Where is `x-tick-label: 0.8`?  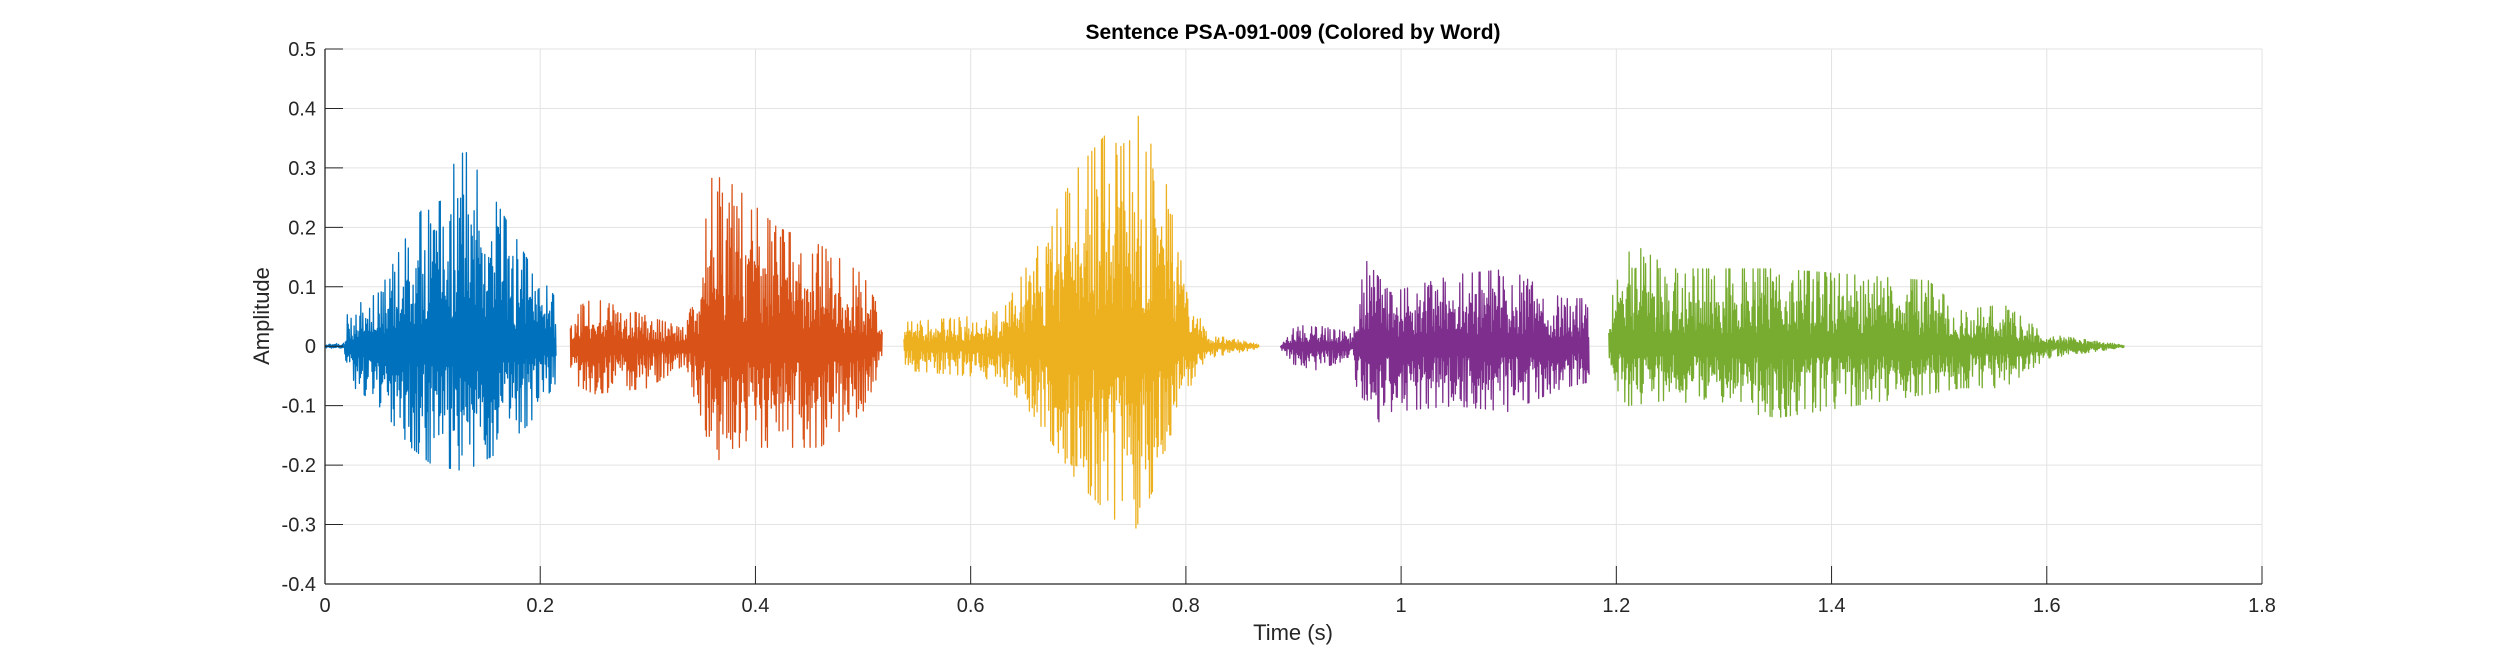 x-tick-label: 0.8 is located at coordinates (1186, 606).